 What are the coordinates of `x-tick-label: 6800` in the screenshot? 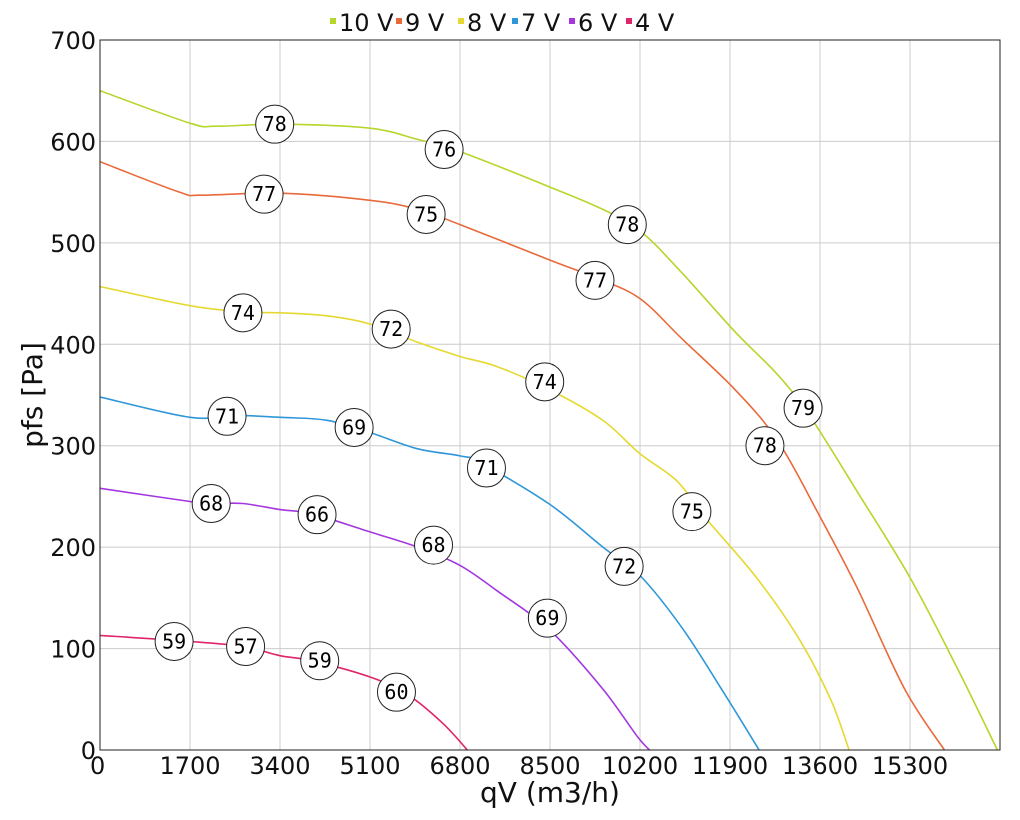 It's located at (459, 766).